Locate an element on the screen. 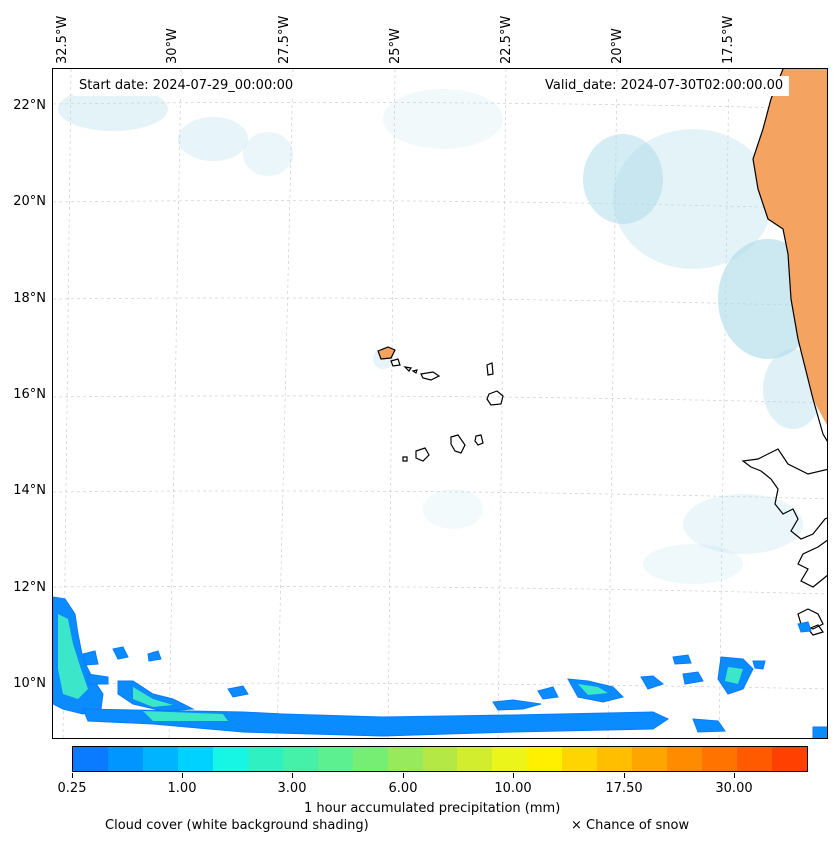  colorbar-title: 1 hour accumulated precipitation (mm) is located at coordinates (432, 808).